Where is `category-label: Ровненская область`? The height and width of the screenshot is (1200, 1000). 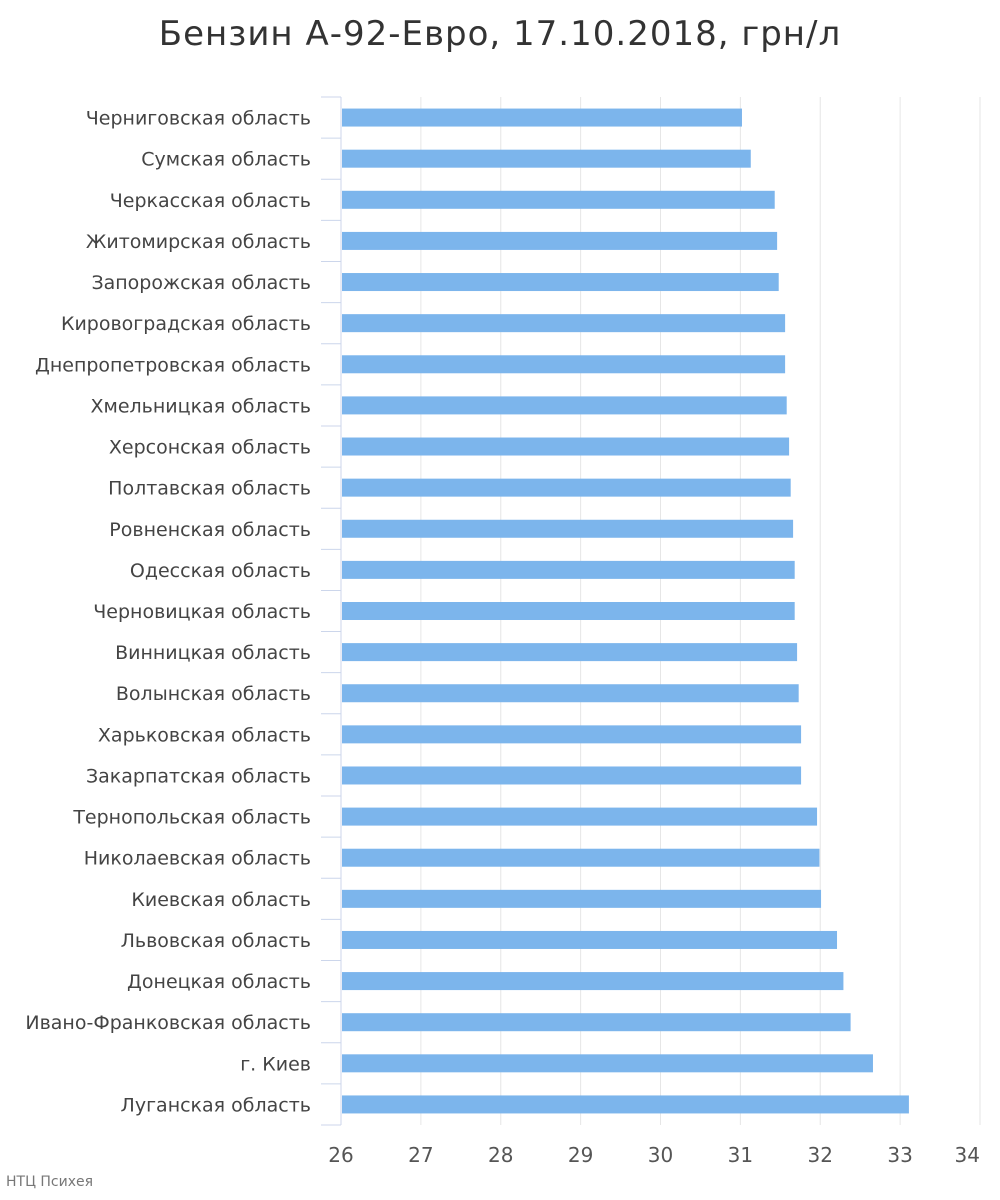
category-label: Ровненская область is located at coordinates (210, 530).